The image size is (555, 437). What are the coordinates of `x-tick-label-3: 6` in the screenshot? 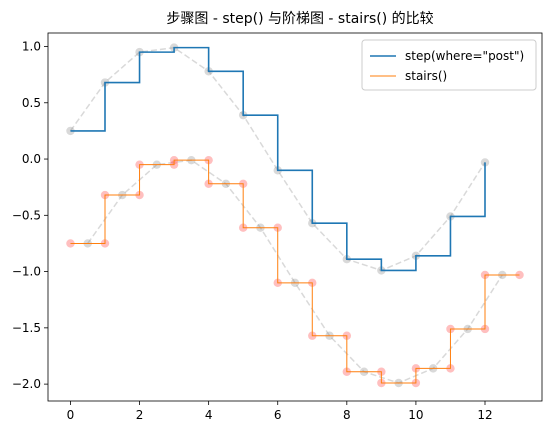 It's located at (278, 415).